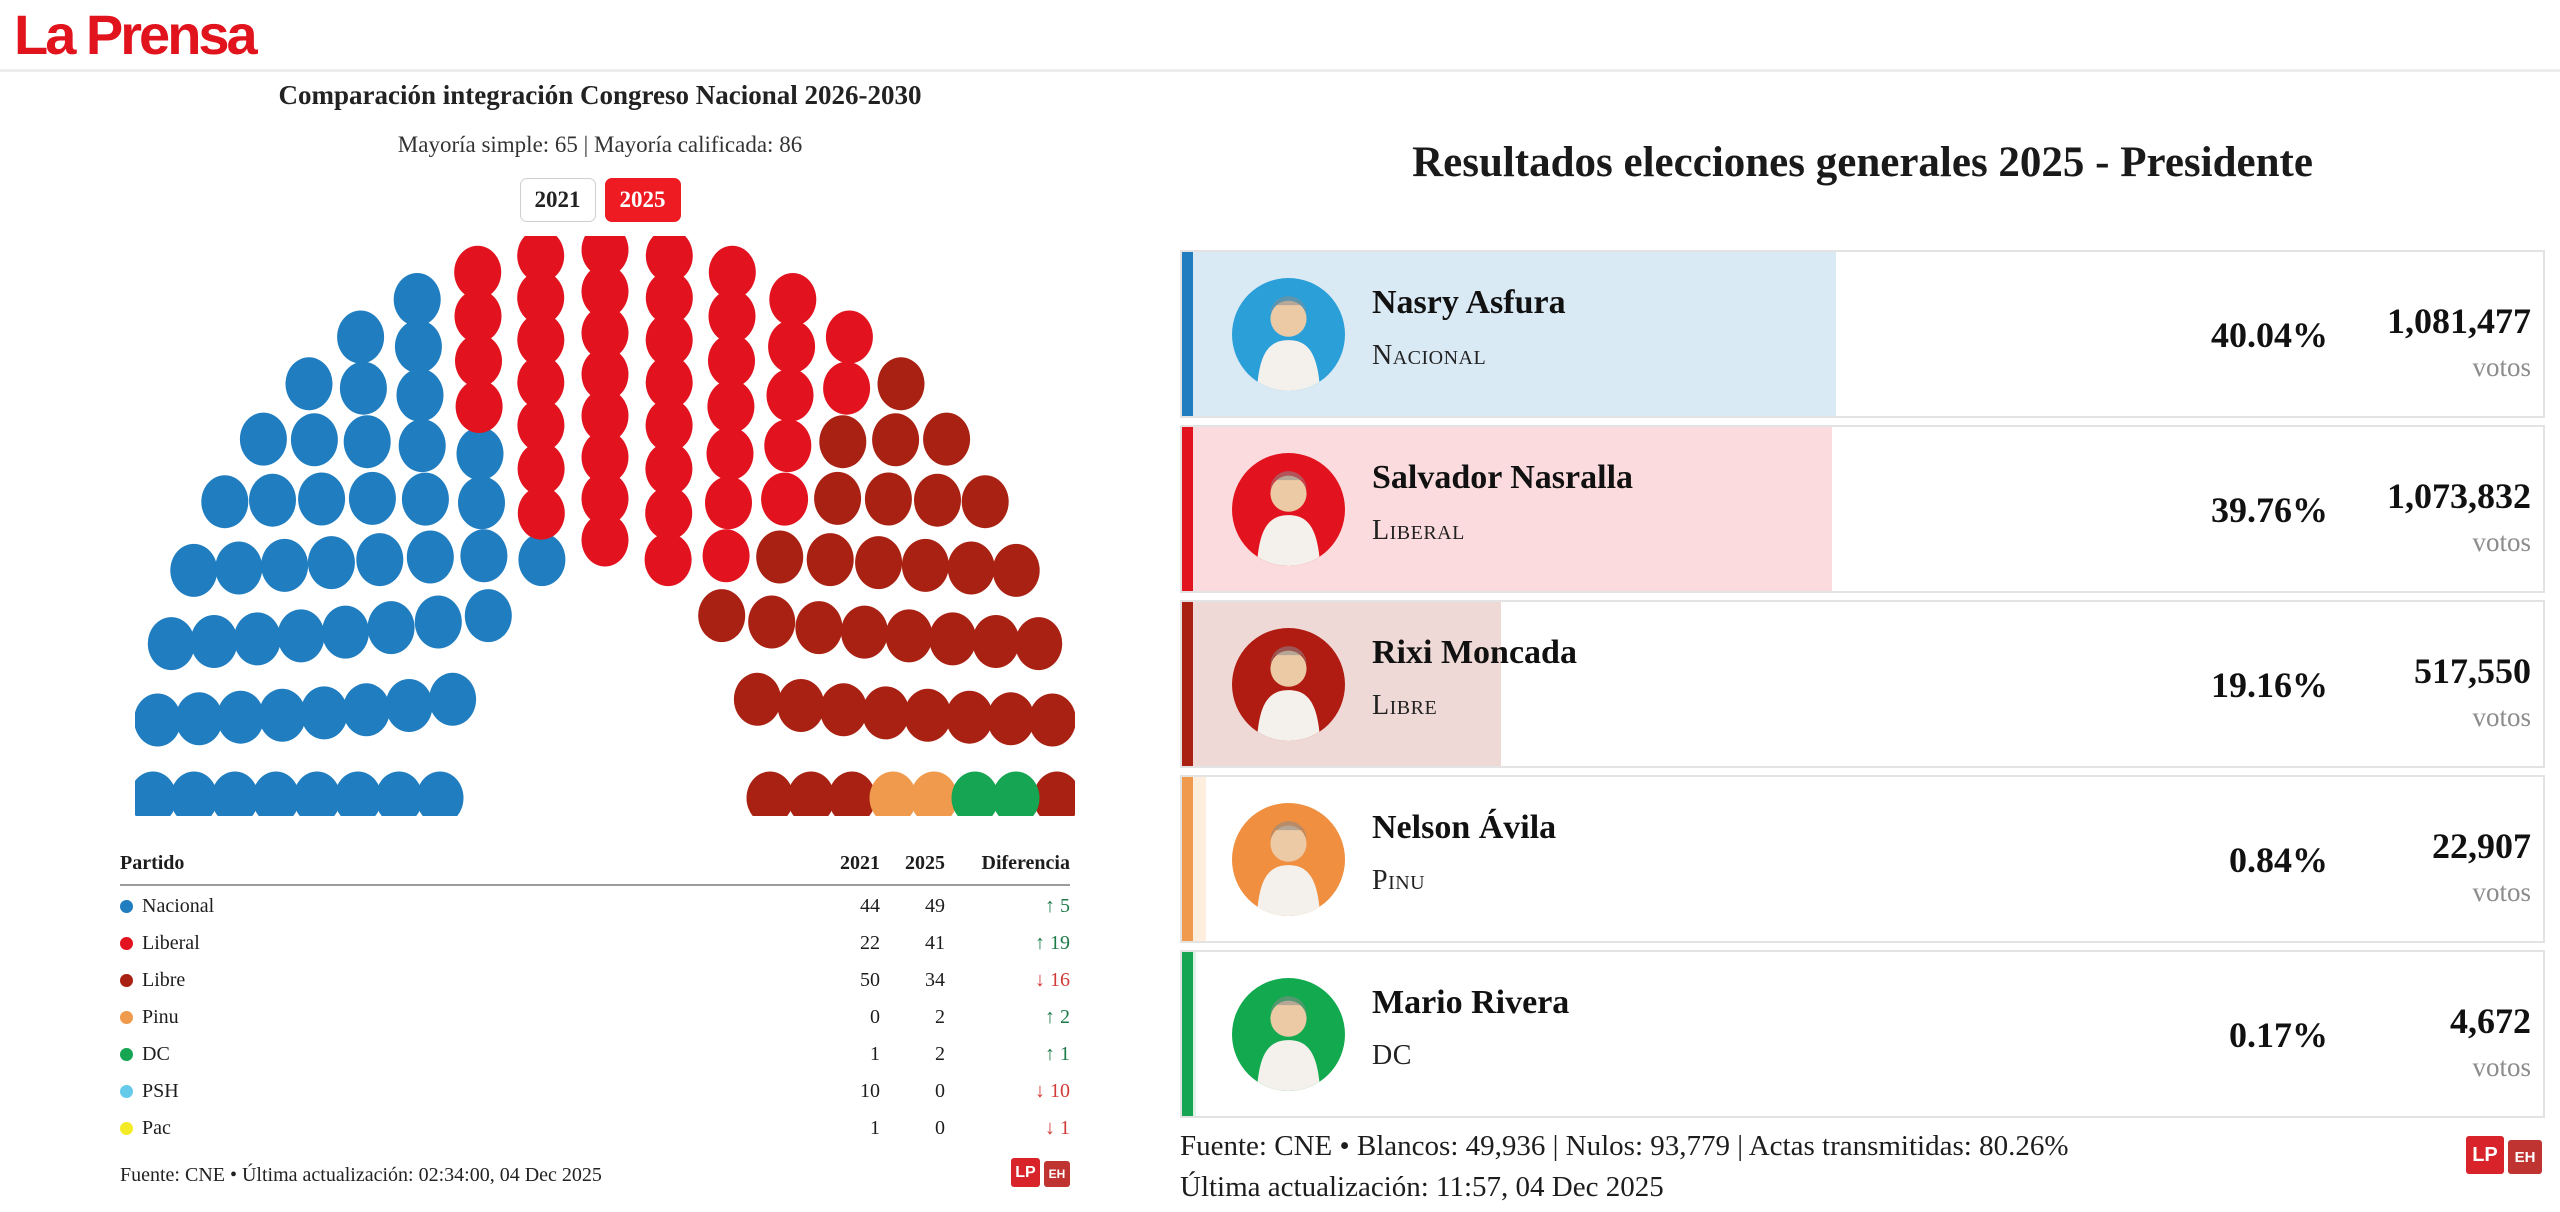  Describe the element at coordinates (2278, 860) in the screenshot. I see `candidate-percent: 0.84%` at that location.